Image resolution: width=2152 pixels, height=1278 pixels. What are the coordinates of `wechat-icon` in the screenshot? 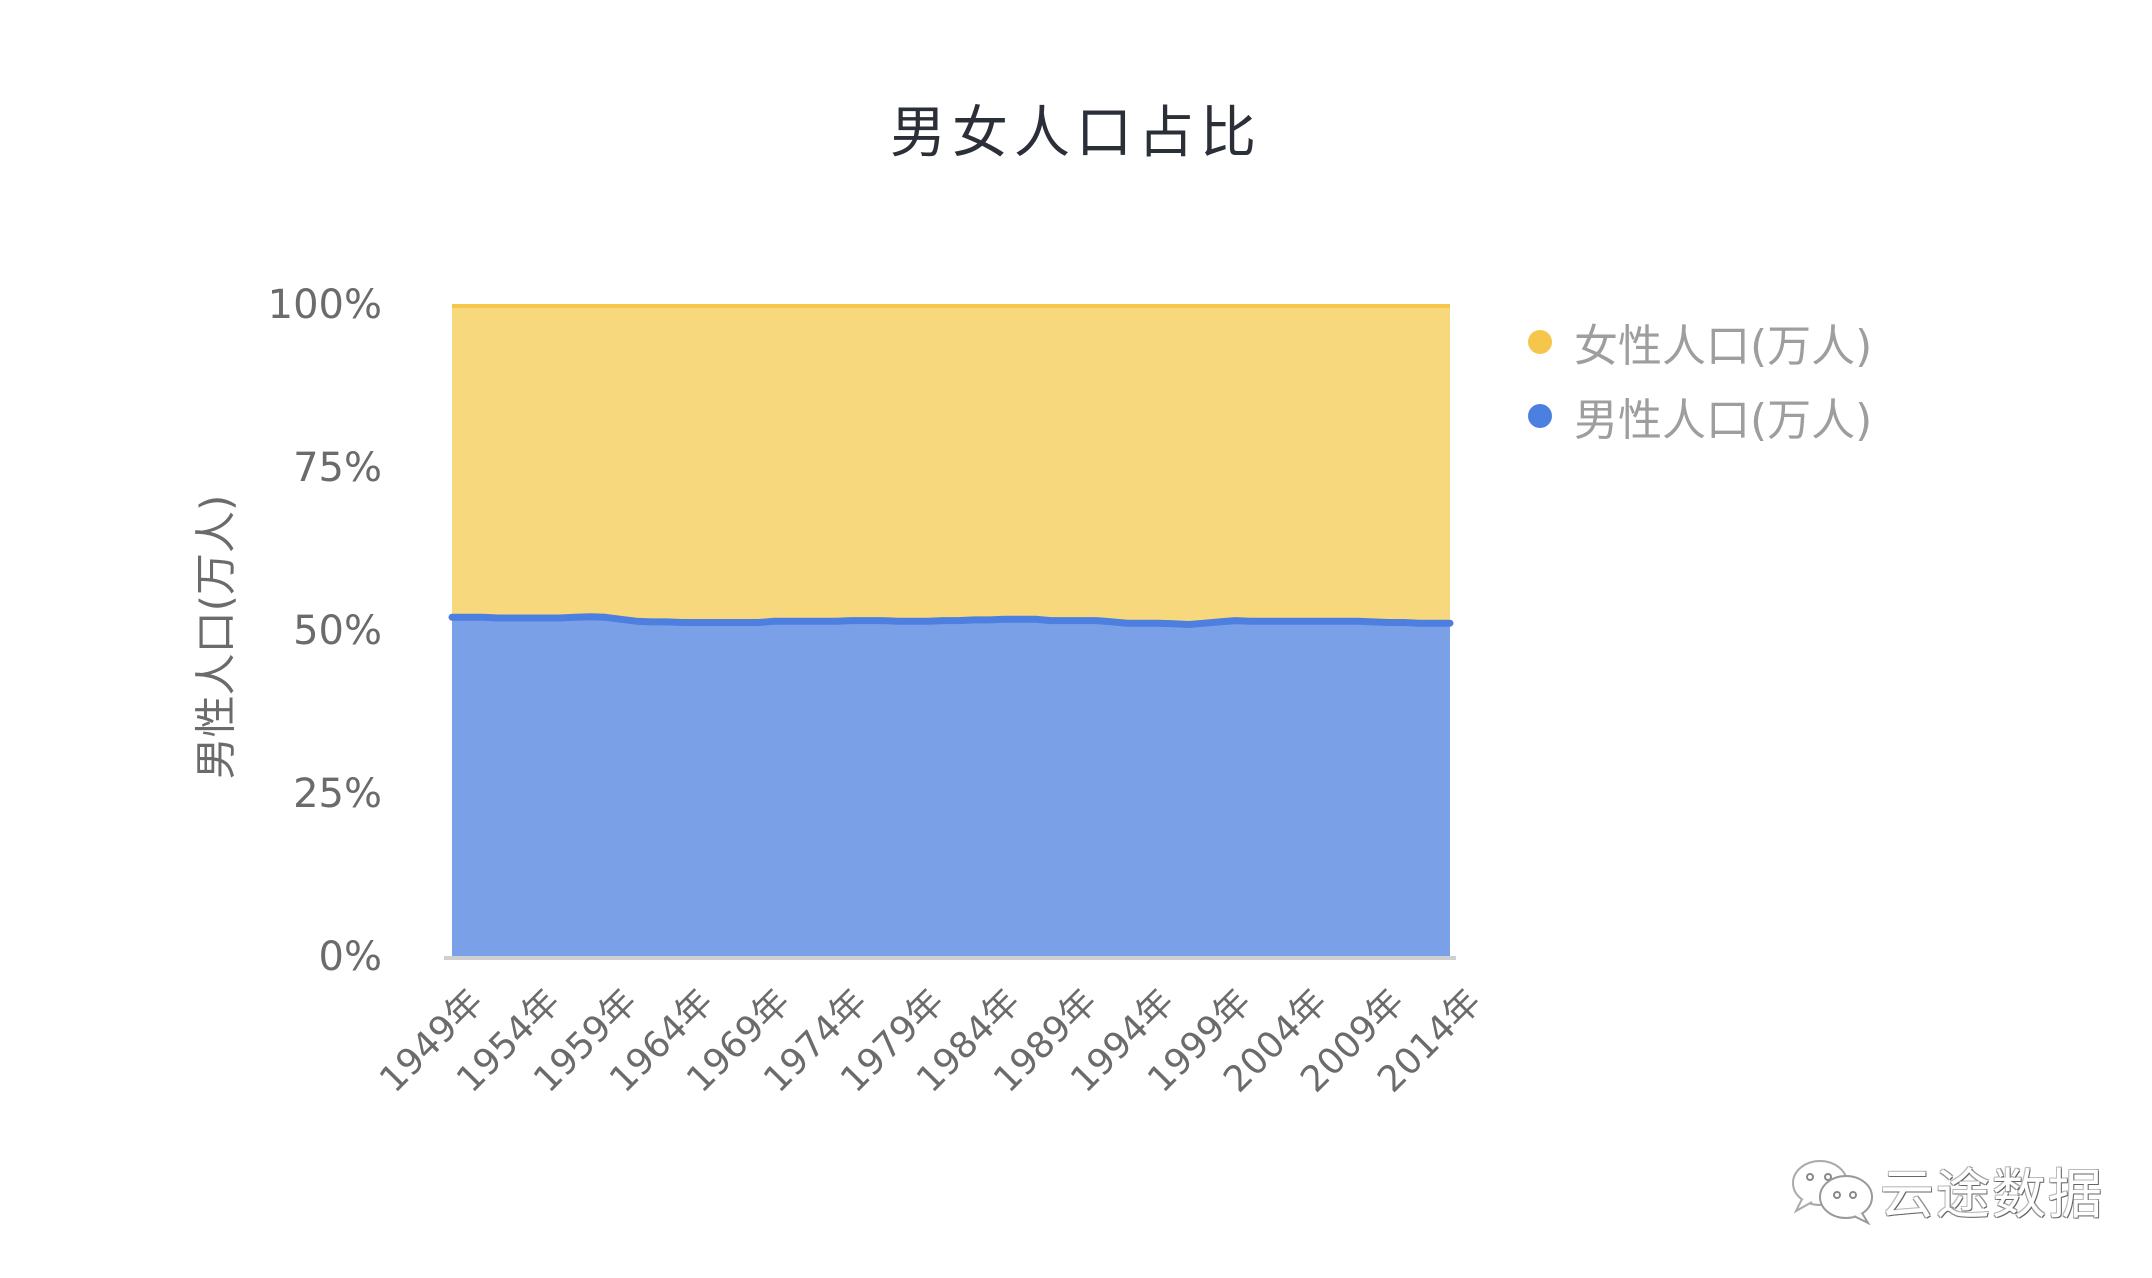 It's located at (1832, 1192).